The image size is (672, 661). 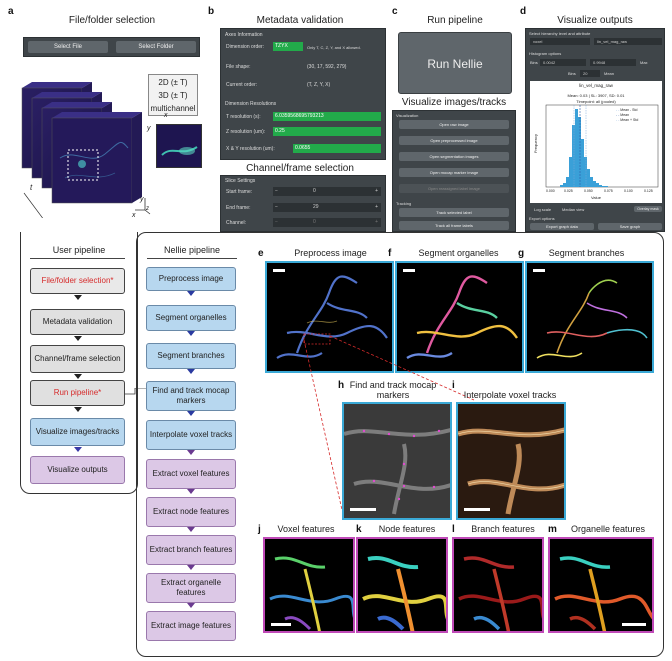 What do you see at coordinates (628, 41) in the screenshot?
I see `attribute-dropdown: lin_vel_mag_raw` at bounding box center [628, 41].